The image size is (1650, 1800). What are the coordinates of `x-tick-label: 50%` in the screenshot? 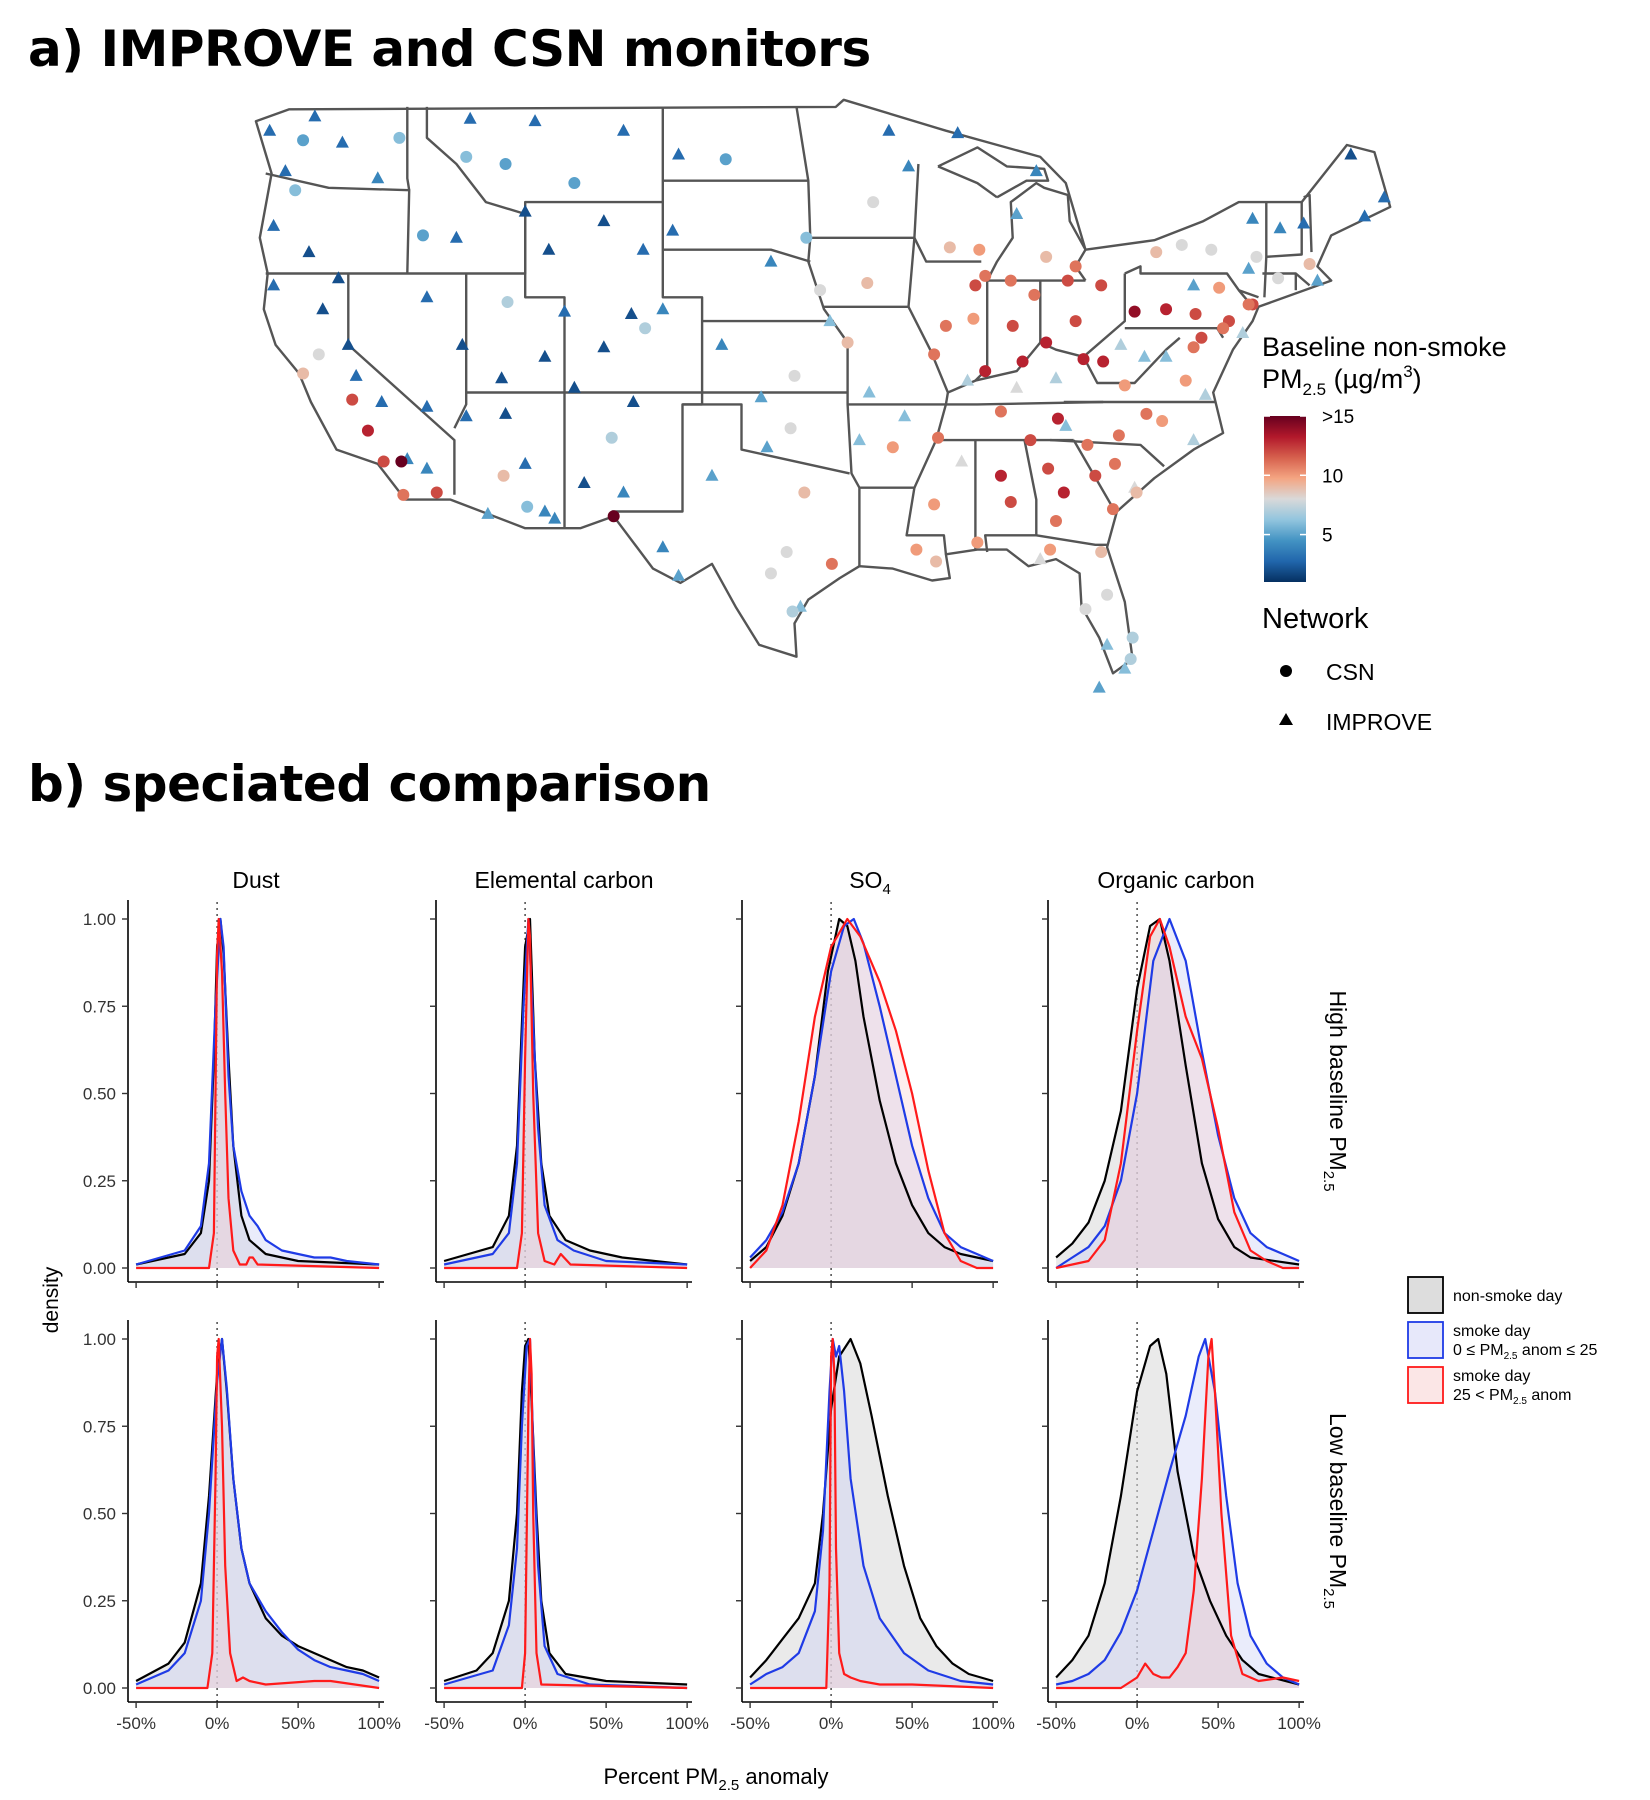 It's located at (298, 1723).